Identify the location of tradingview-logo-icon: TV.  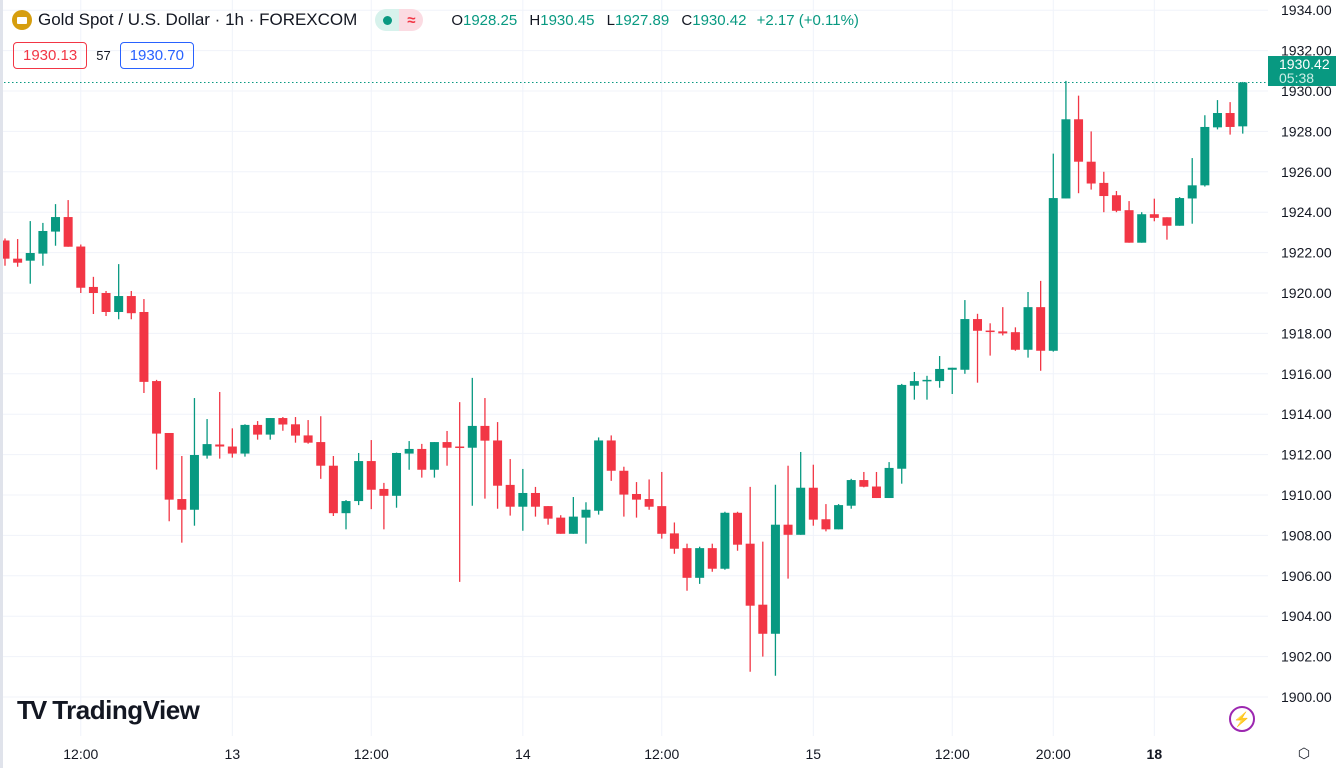
(32, 710).